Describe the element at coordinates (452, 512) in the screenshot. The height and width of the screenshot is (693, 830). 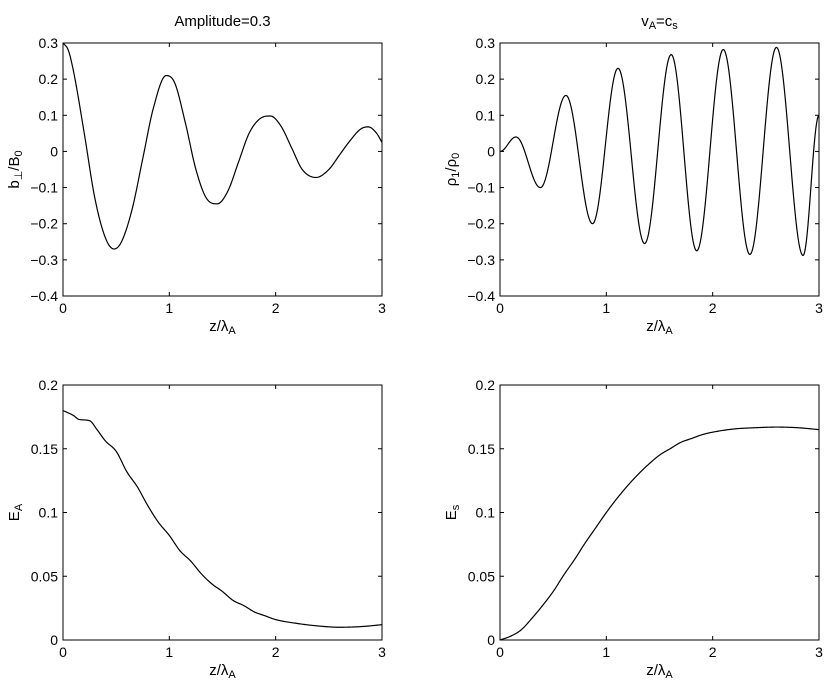
I see `y-axis-label: Es` at that location.